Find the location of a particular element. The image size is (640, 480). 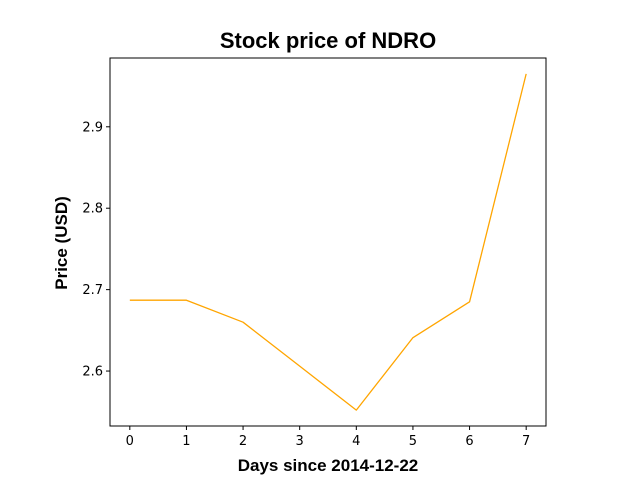

y-axis-ticks: 2.6 2.7 2.8 2.9 is located at coordinates (96, 250).